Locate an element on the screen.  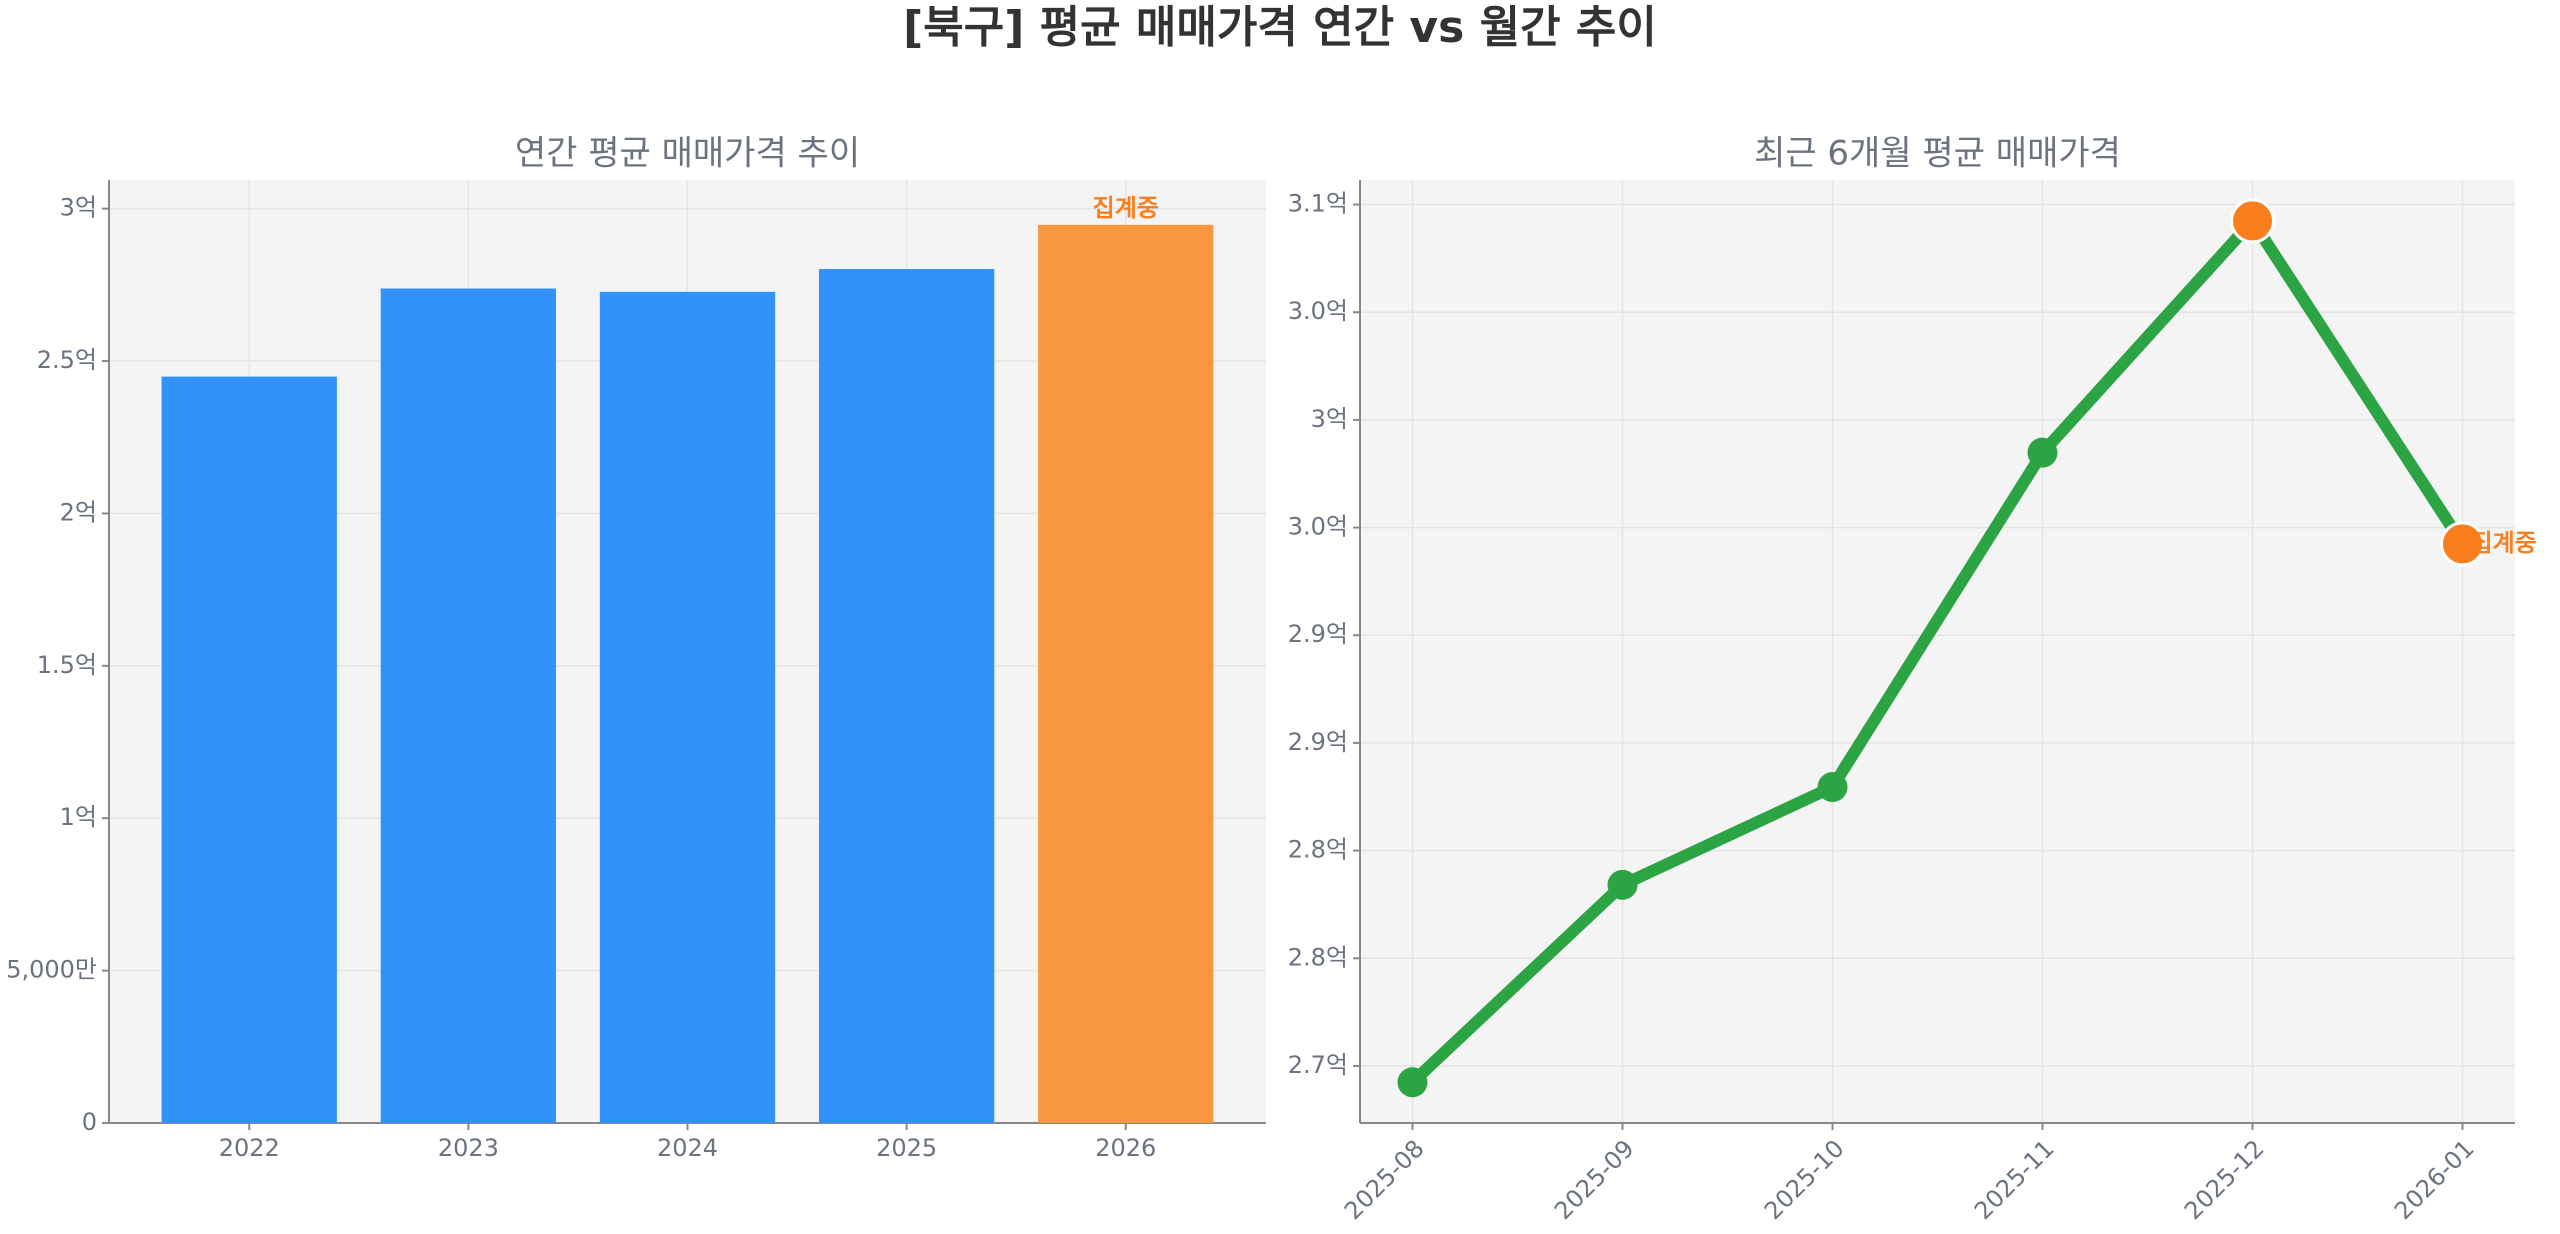
y-tick-label: 5,000만 is located at coordinates (51, 970).